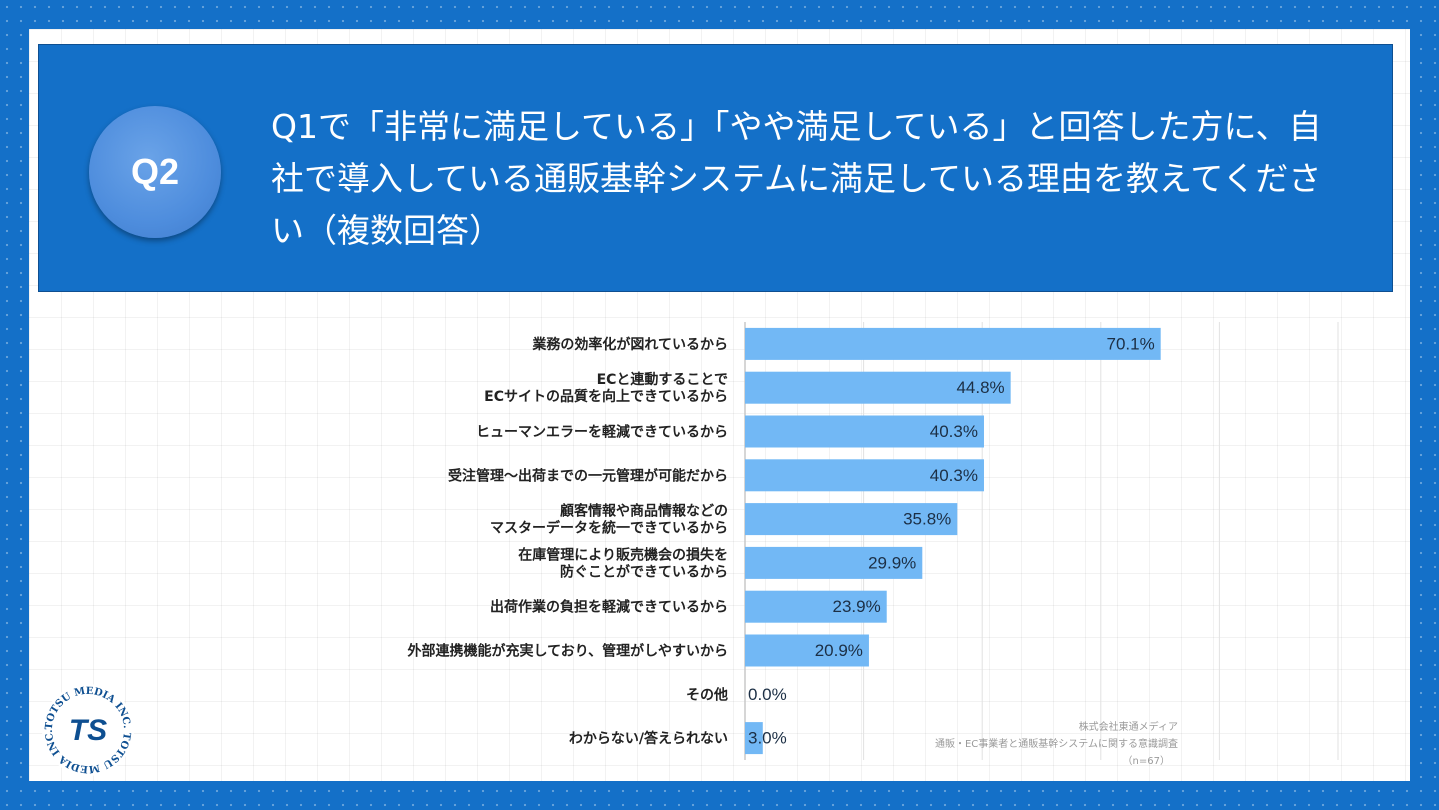 This screenshot has width=1439, height=810. What do you see at coordinates (892, 562) in the screenshot?
I see `value-label: 29.9%` at bounding box center [892, 562].